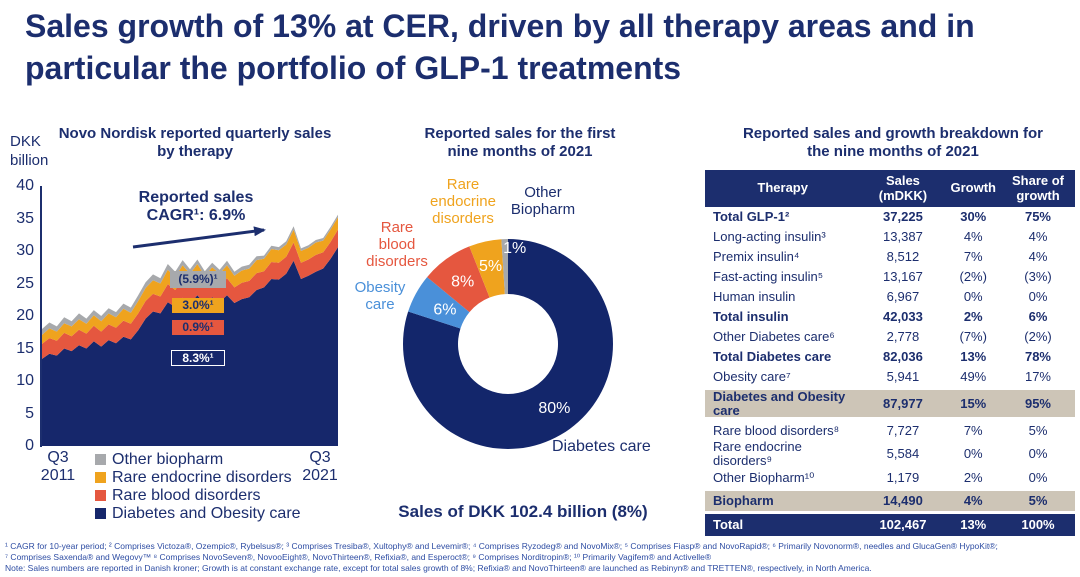 The image size is (1080, 577). Describe the element at coordinates (890, 378) in the screenshot. I see `table-row: Obesity care⁷ 5,941 49% 17%` at that location.